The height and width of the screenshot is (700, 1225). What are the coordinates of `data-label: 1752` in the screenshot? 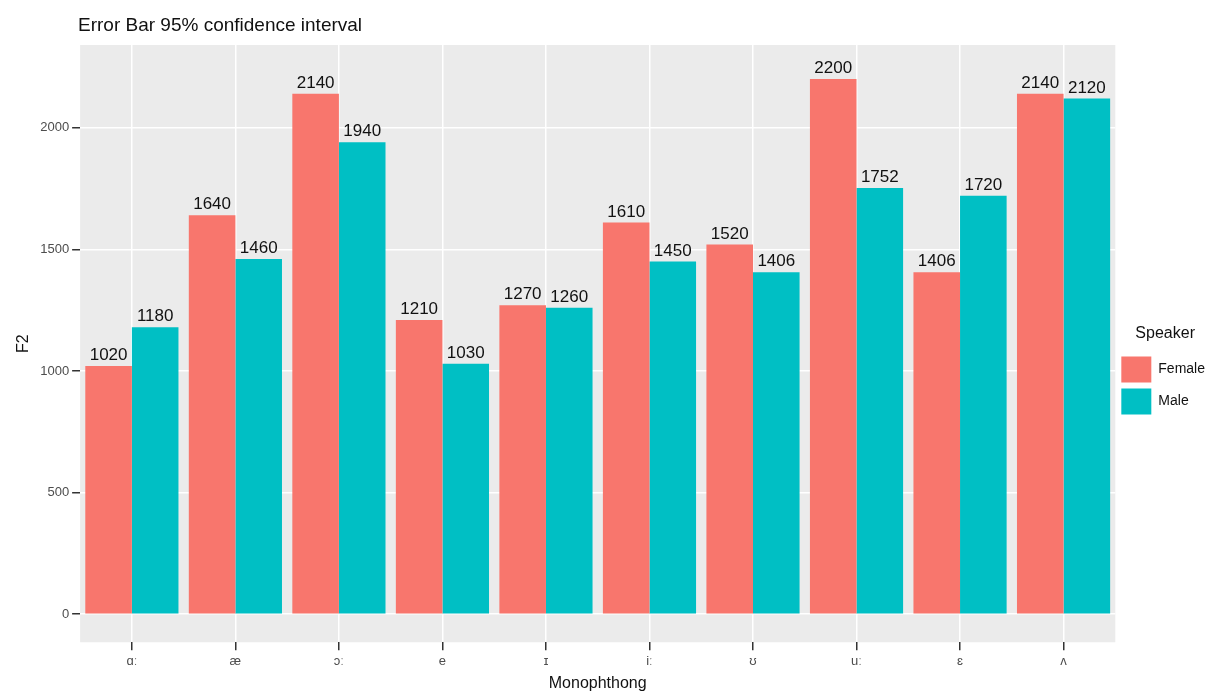 It's located at (879, 177).